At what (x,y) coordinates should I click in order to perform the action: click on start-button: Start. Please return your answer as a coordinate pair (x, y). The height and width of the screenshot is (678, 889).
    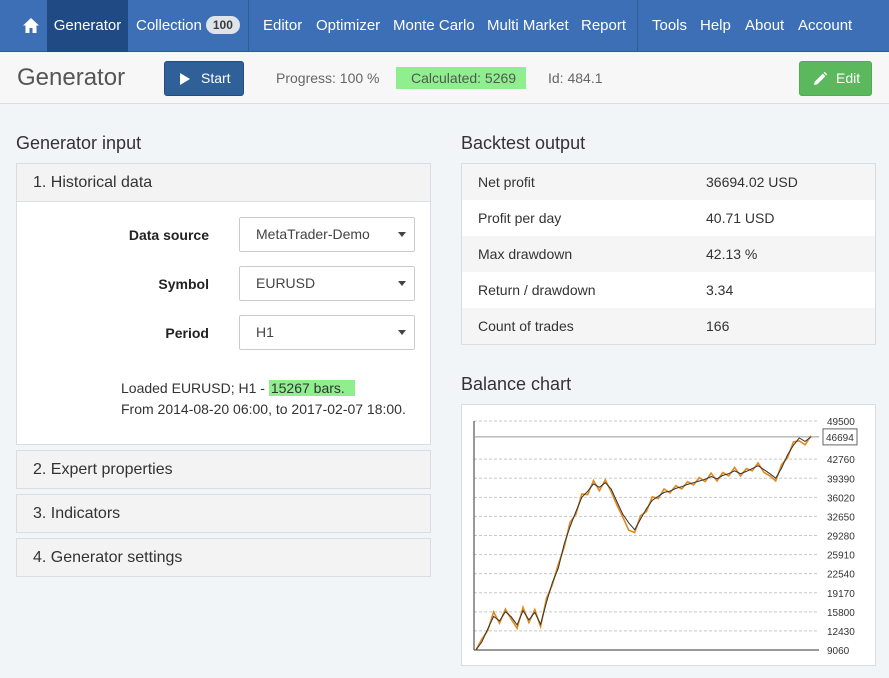
    Looking at the image, I should click on (204, 78).